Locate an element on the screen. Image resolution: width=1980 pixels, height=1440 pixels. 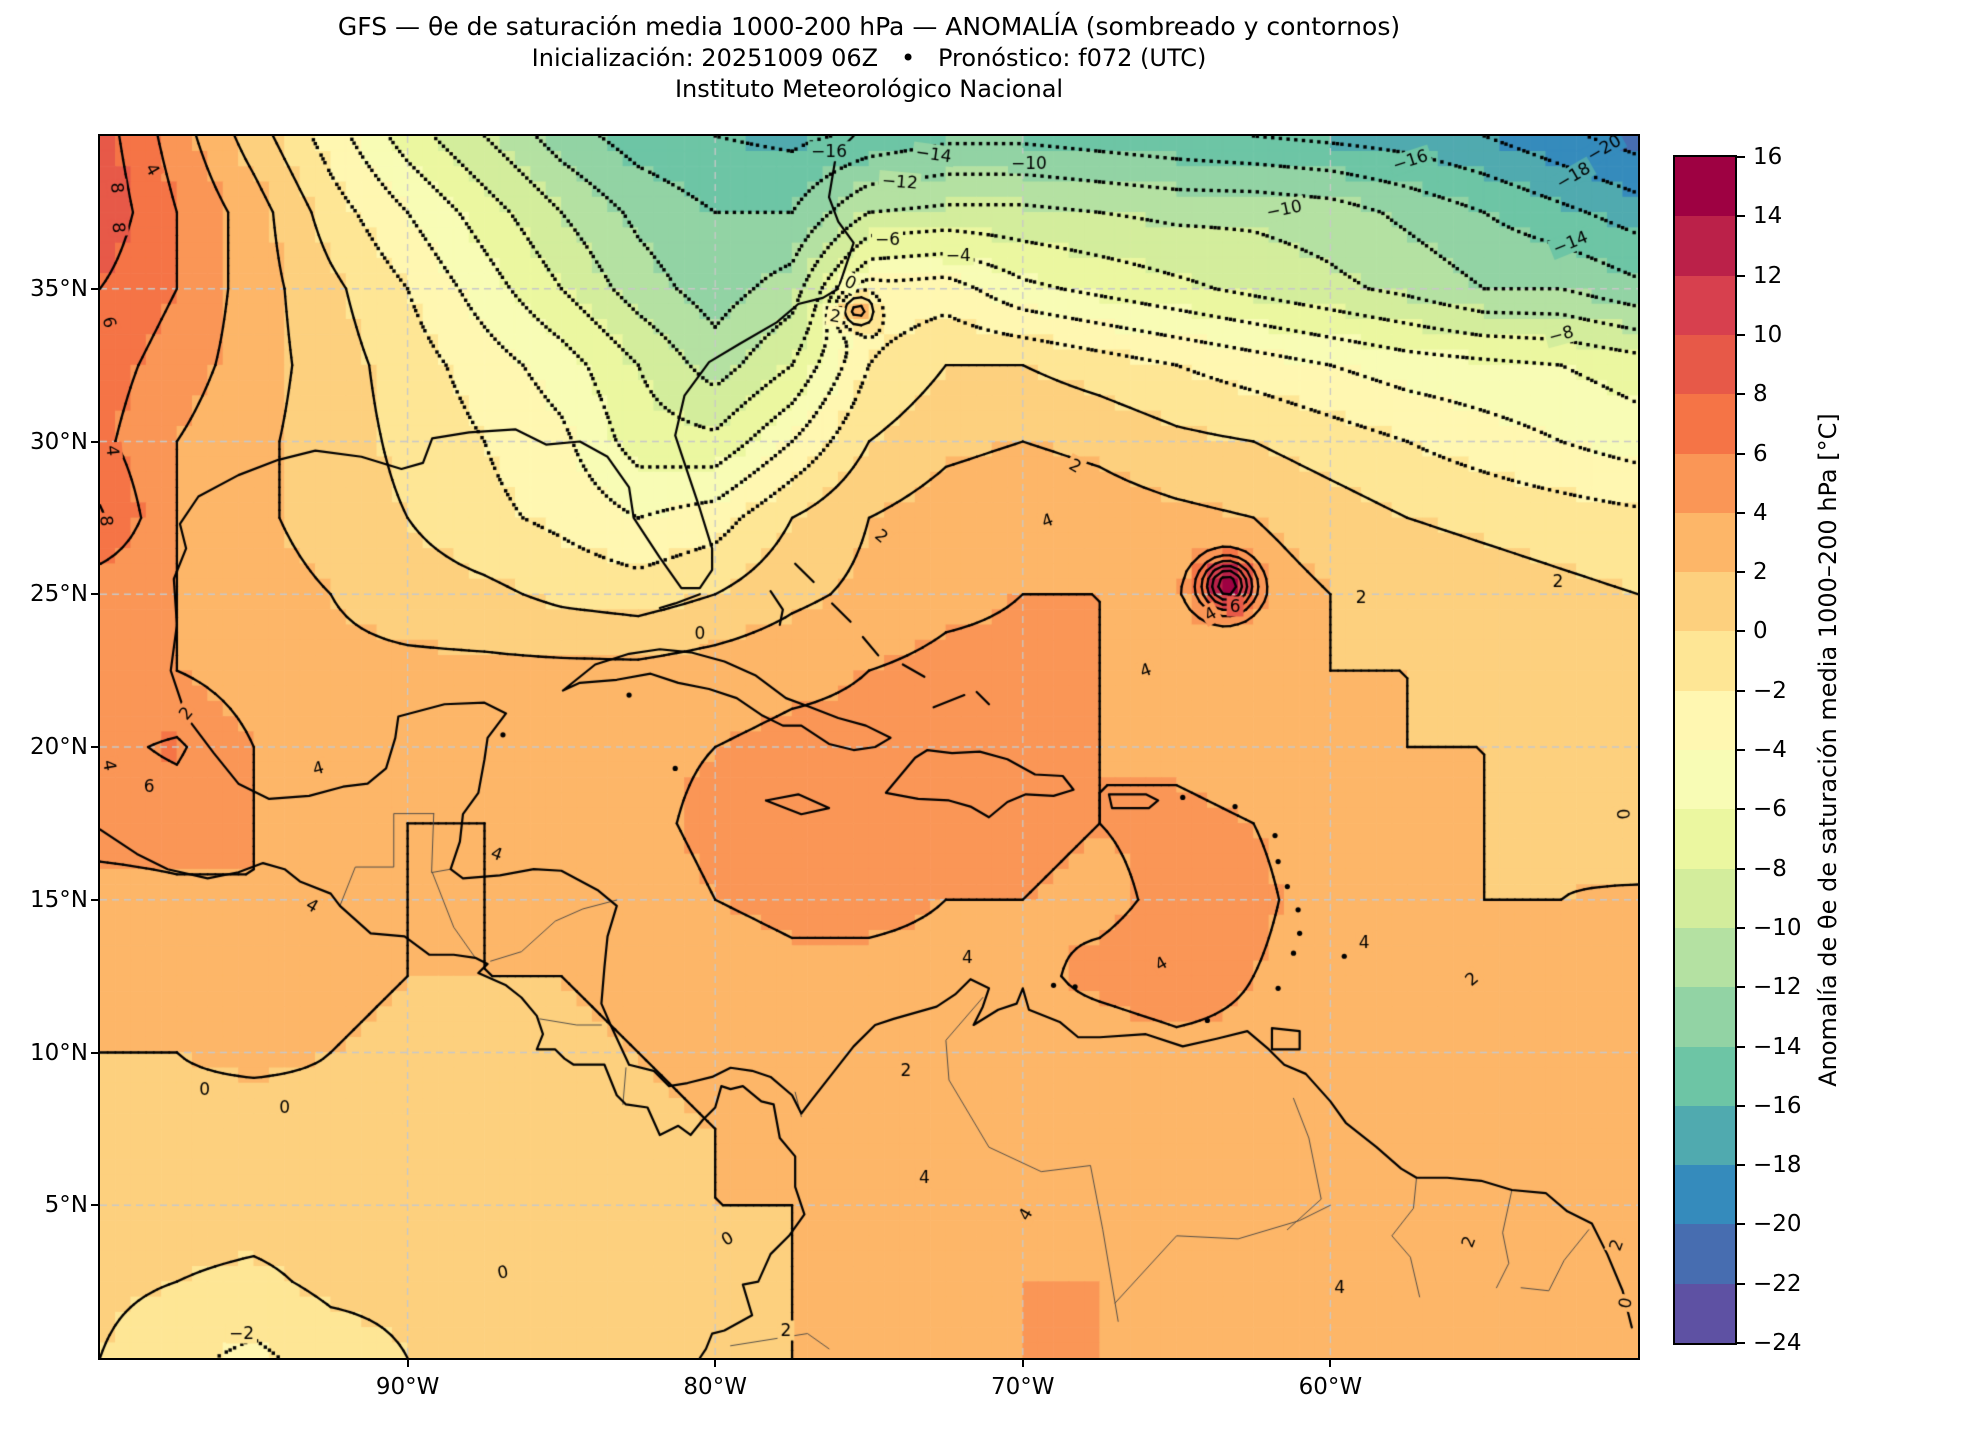
colorbar-tick-label: −6 is located at coordinates (1770, 809).